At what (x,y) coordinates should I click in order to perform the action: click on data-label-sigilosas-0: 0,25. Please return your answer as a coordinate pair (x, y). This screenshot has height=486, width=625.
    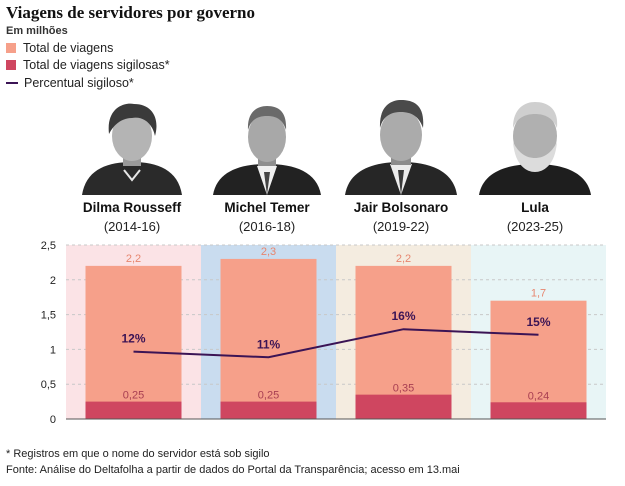
    Looking at the image, I should click on (133, 396).